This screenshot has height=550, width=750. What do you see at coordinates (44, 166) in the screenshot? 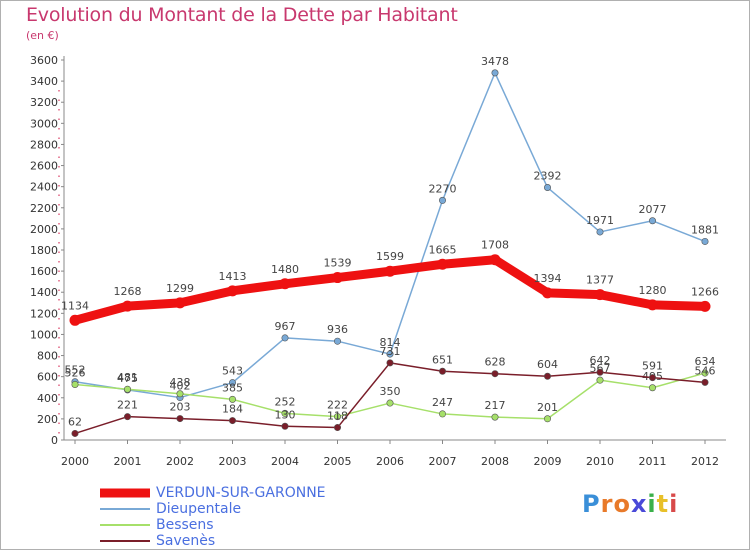
I see `y-tick-label: 2600` at bounding box center [44, 166].